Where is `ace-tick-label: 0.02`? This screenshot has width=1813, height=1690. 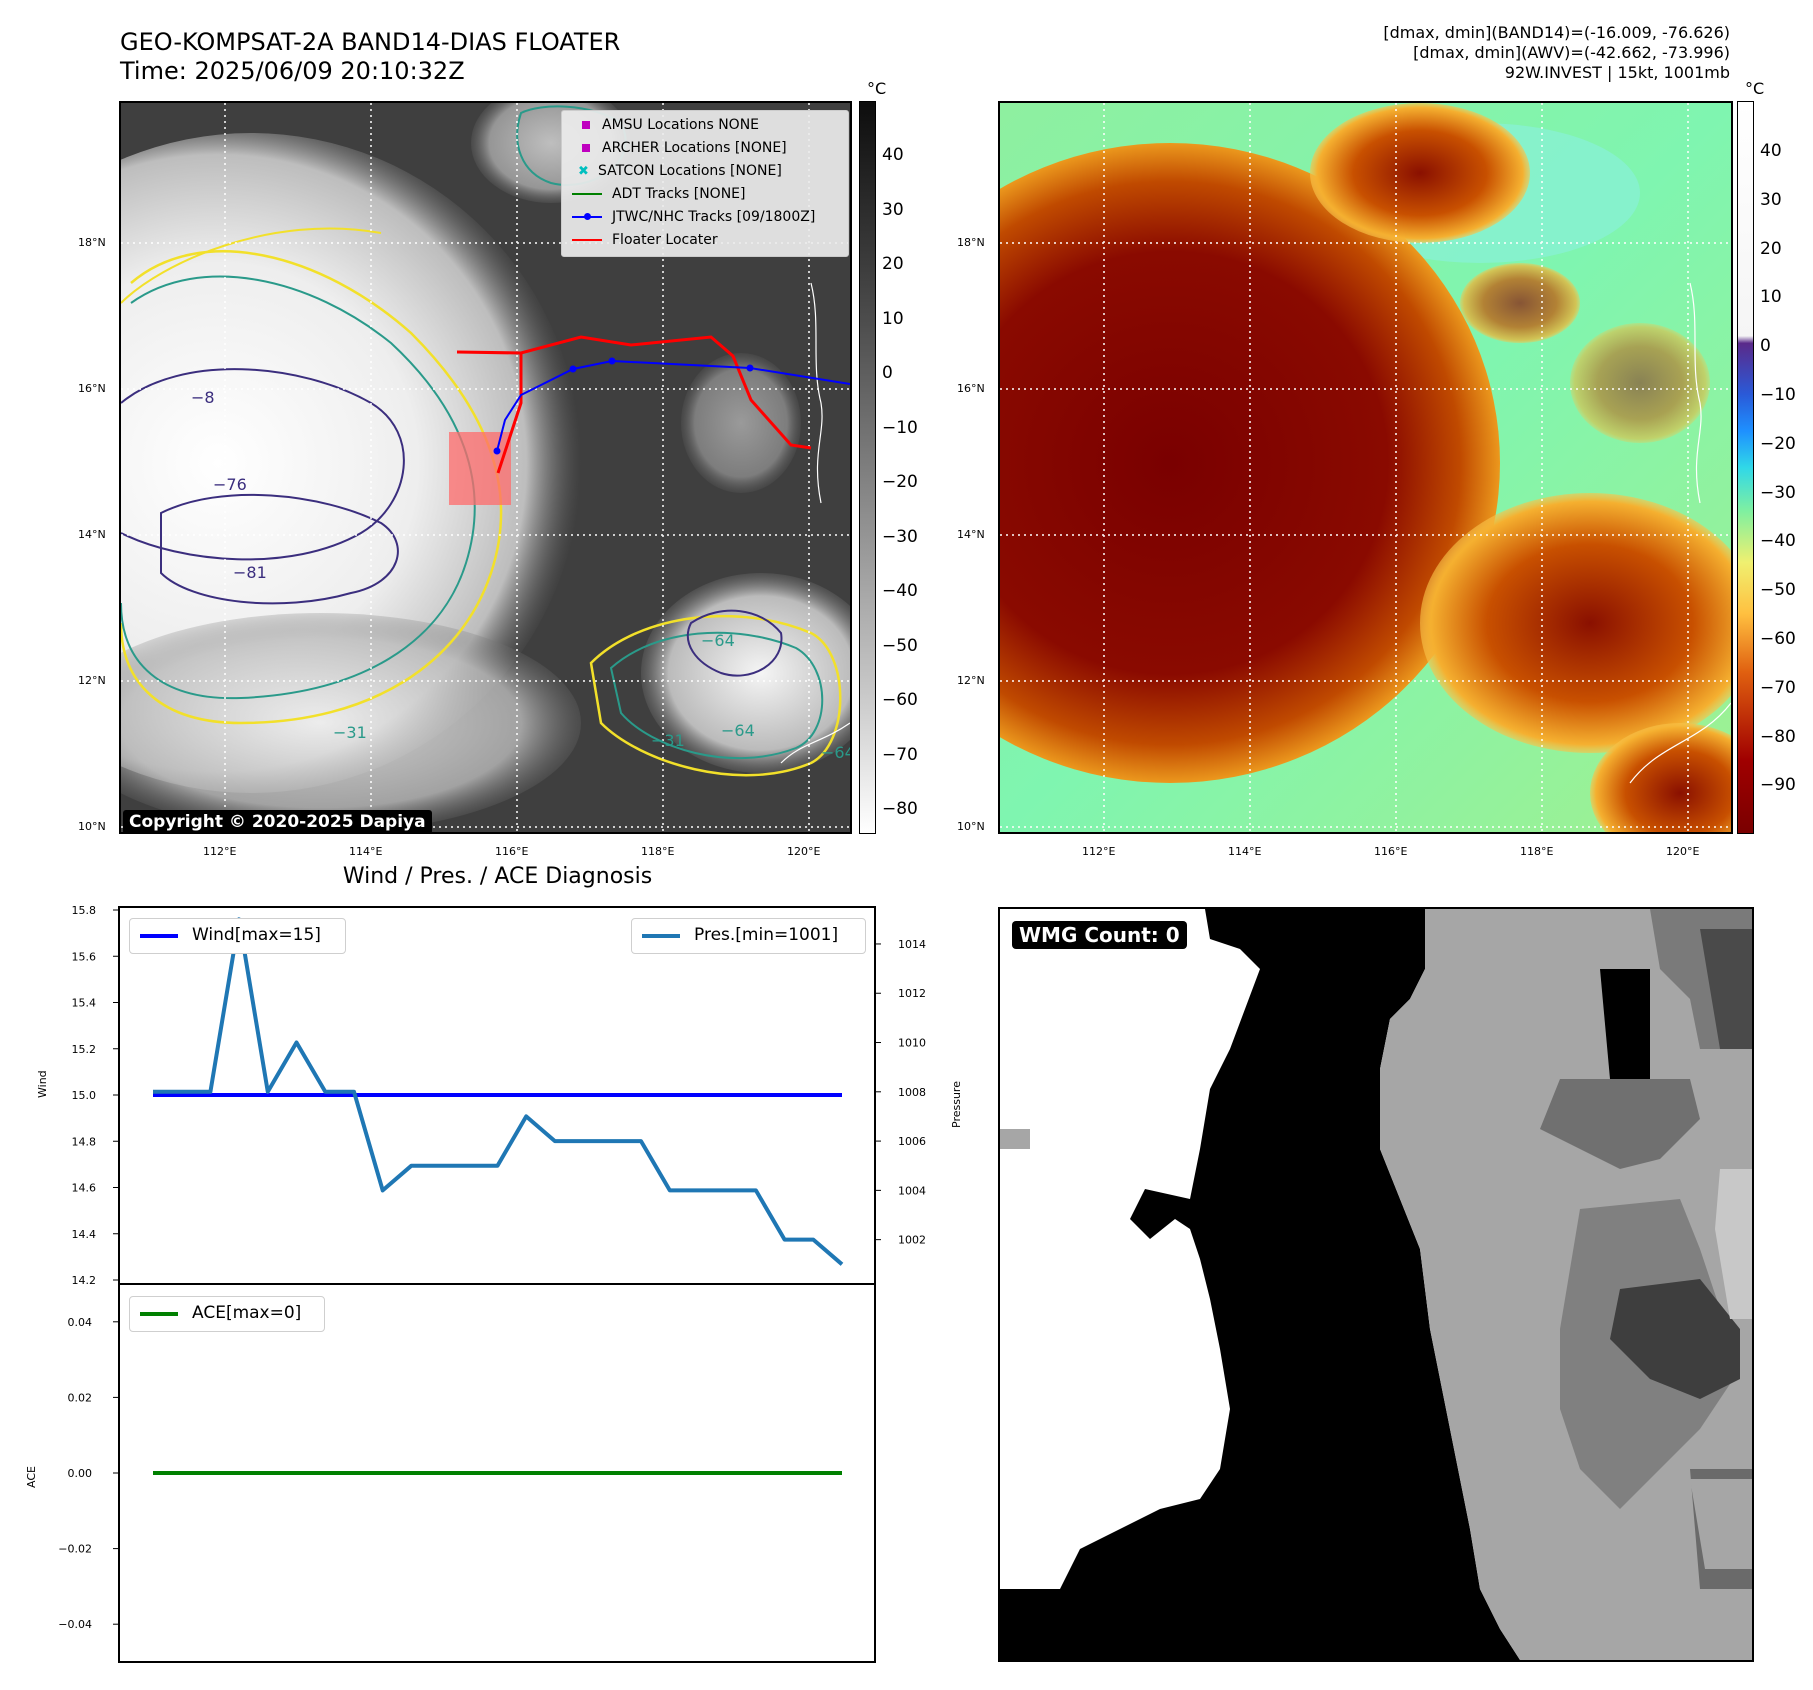
ace-tick-label: 0.02 is located at coordinates (80, 1397).